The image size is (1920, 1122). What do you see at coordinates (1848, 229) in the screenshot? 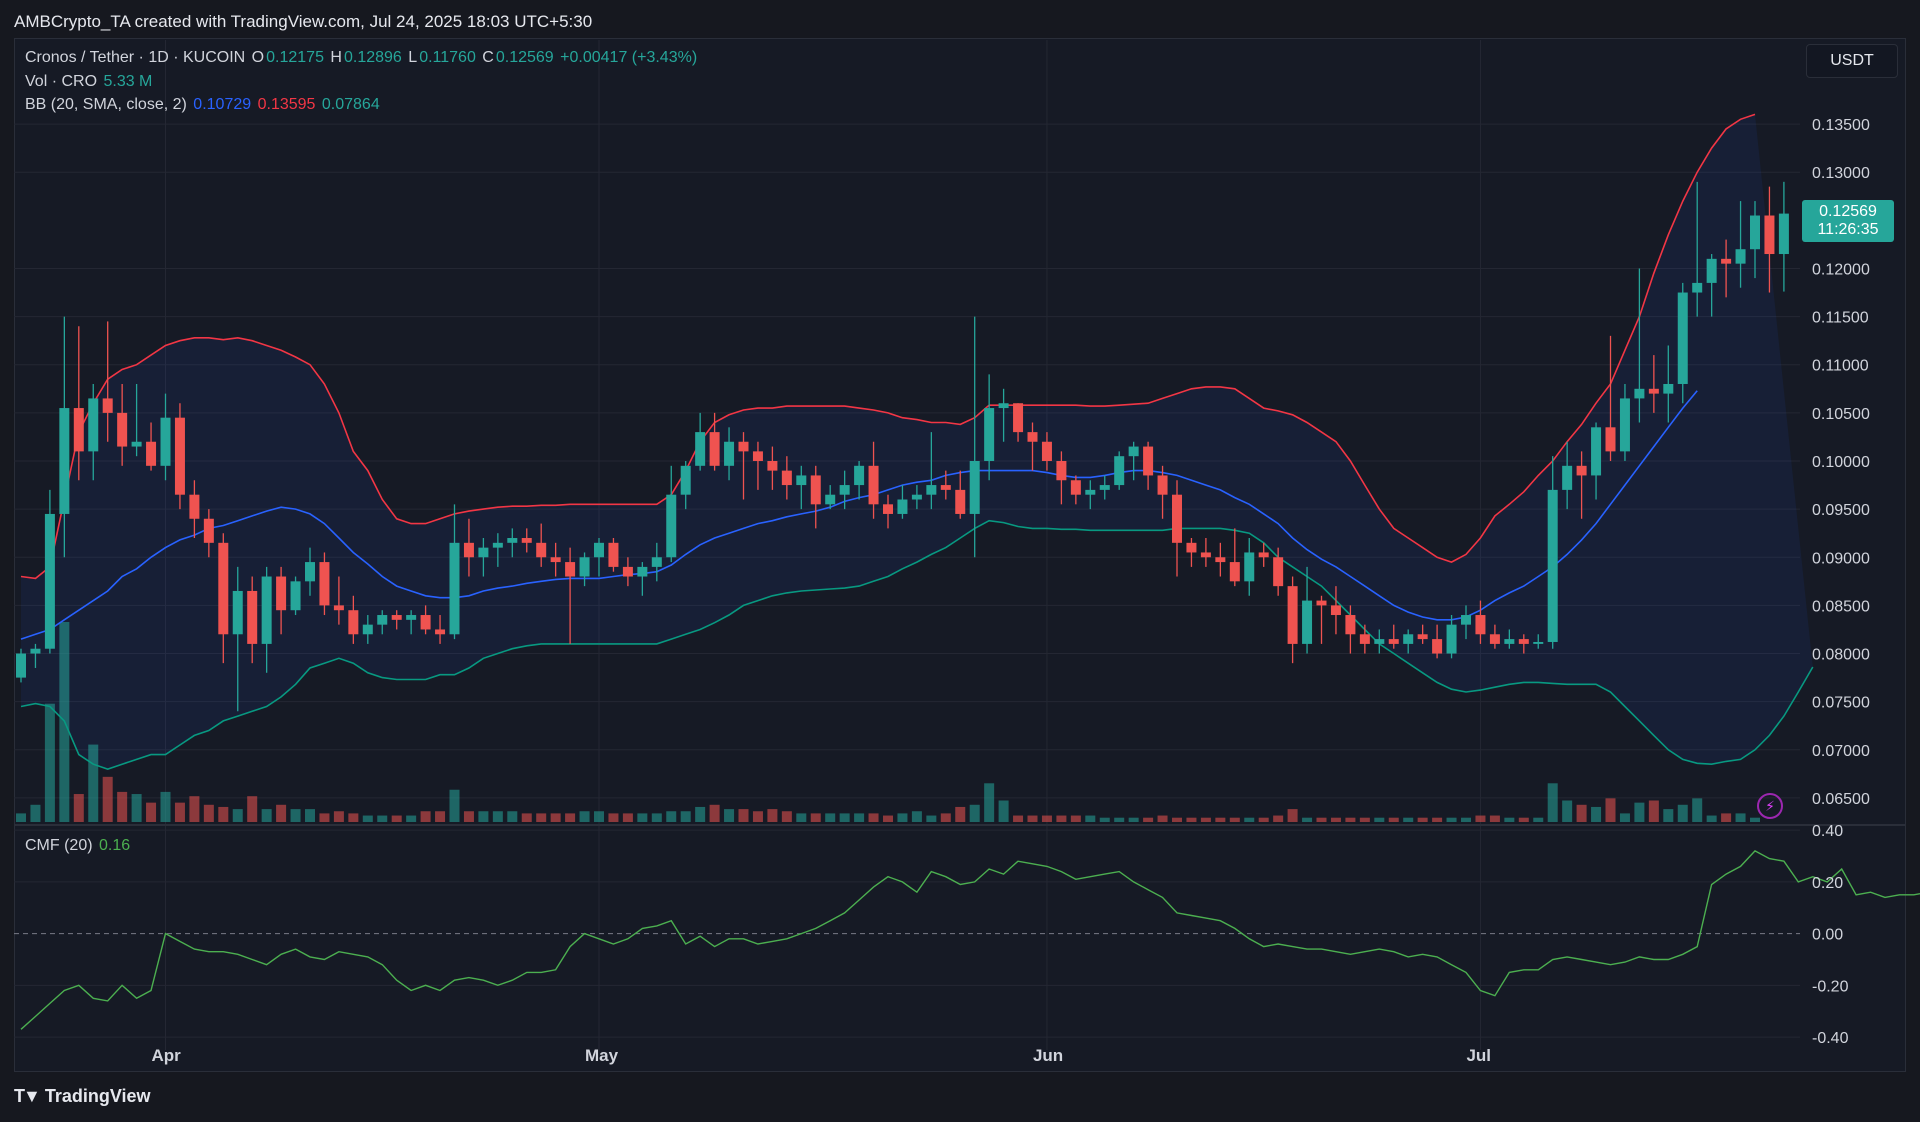
I see `bar-countdown: 11:26:35` at bounding box center [1848, 229].